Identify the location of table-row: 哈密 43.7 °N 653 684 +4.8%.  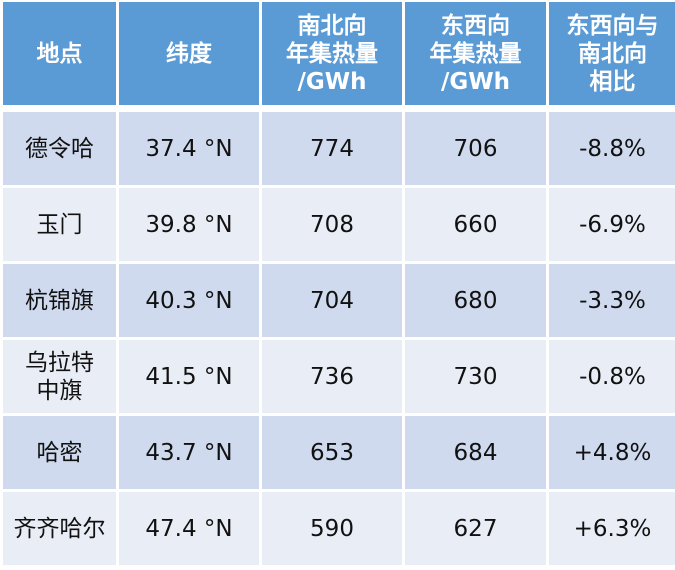
(339, 452).